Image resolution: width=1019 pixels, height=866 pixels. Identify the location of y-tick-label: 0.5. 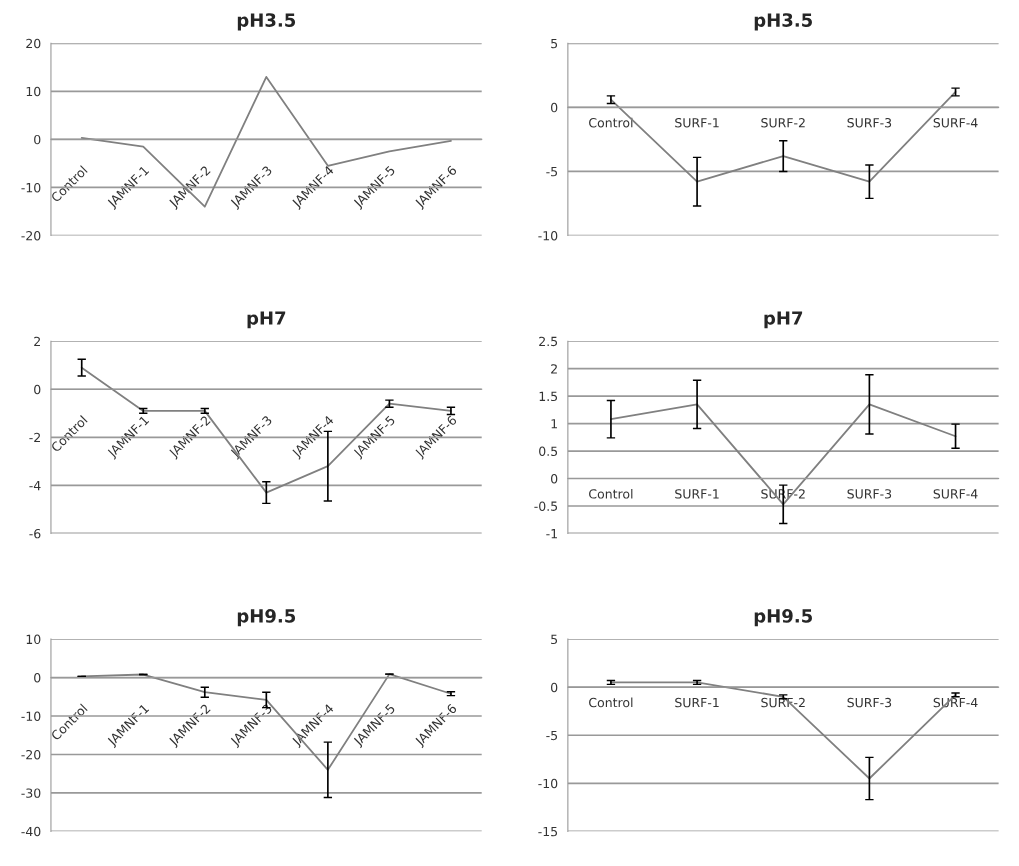
(548, 451).